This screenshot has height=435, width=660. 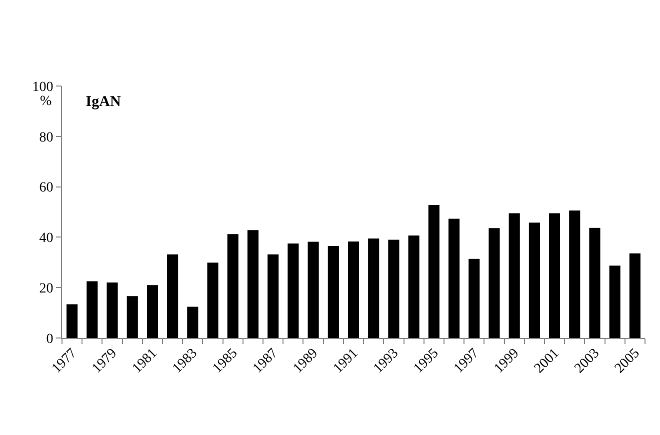 I want to click on y-tick-label: 60, so click(x=46, y=188).